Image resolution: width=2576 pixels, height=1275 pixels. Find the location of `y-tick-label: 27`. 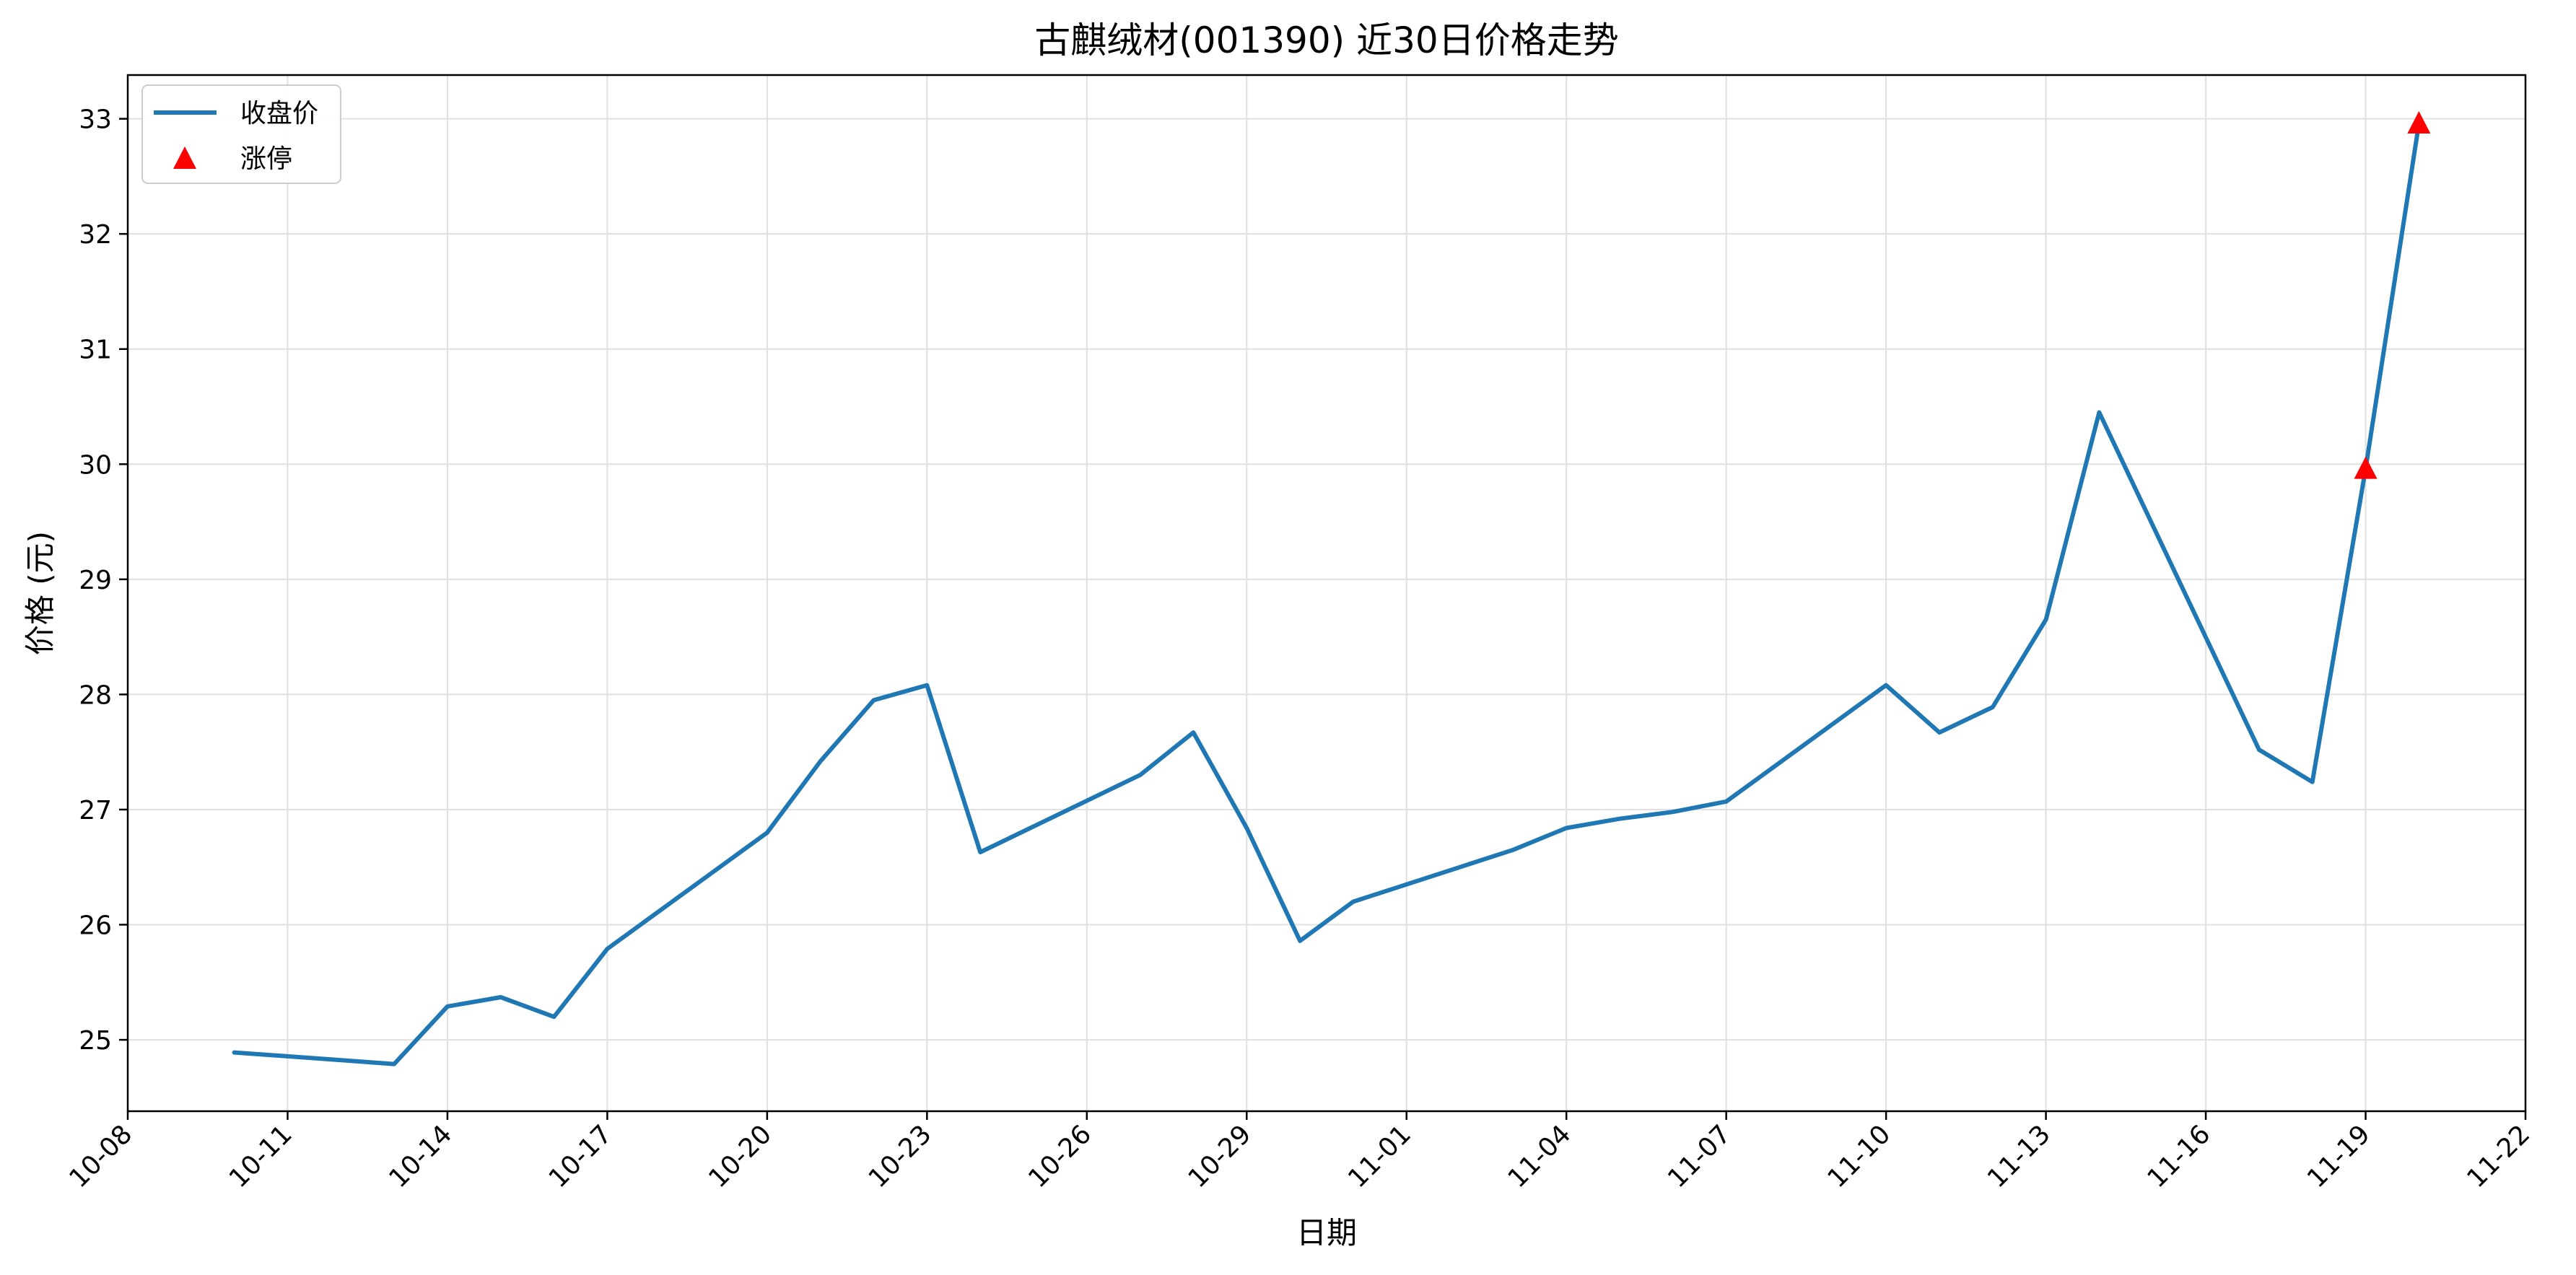

y-tick-label: 27 is located at coordinates (95, 810).